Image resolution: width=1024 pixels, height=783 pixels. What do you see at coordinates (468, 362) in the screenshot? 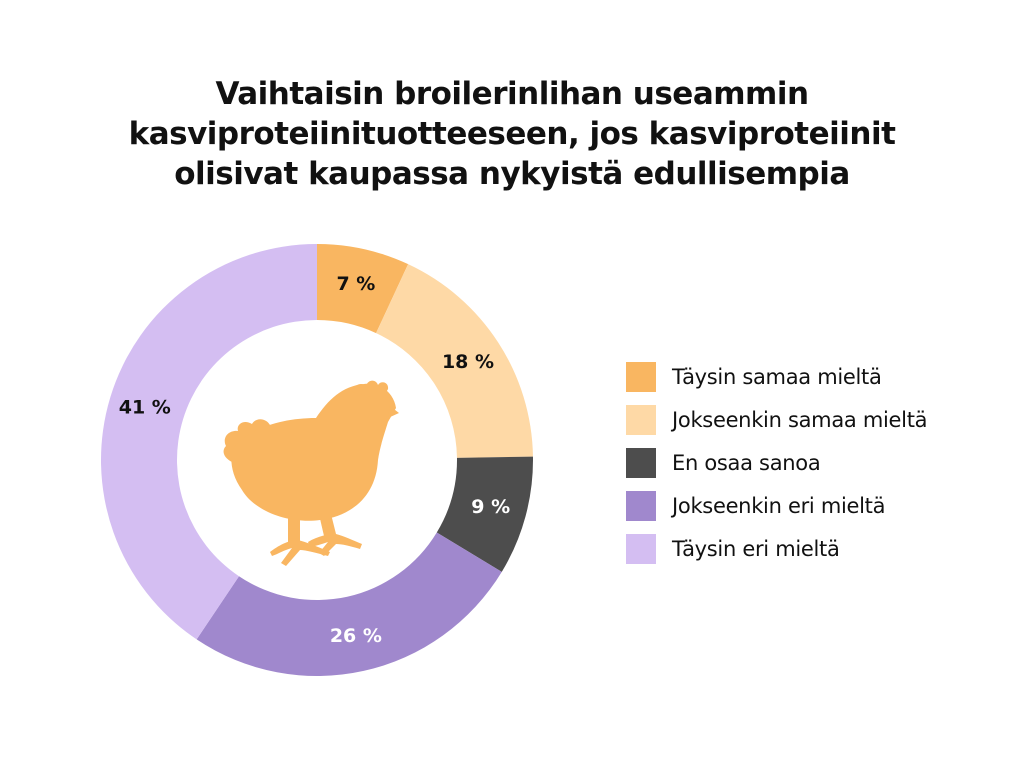
I see `slice-value-label: 18 %` at bounding box center [468, 362].